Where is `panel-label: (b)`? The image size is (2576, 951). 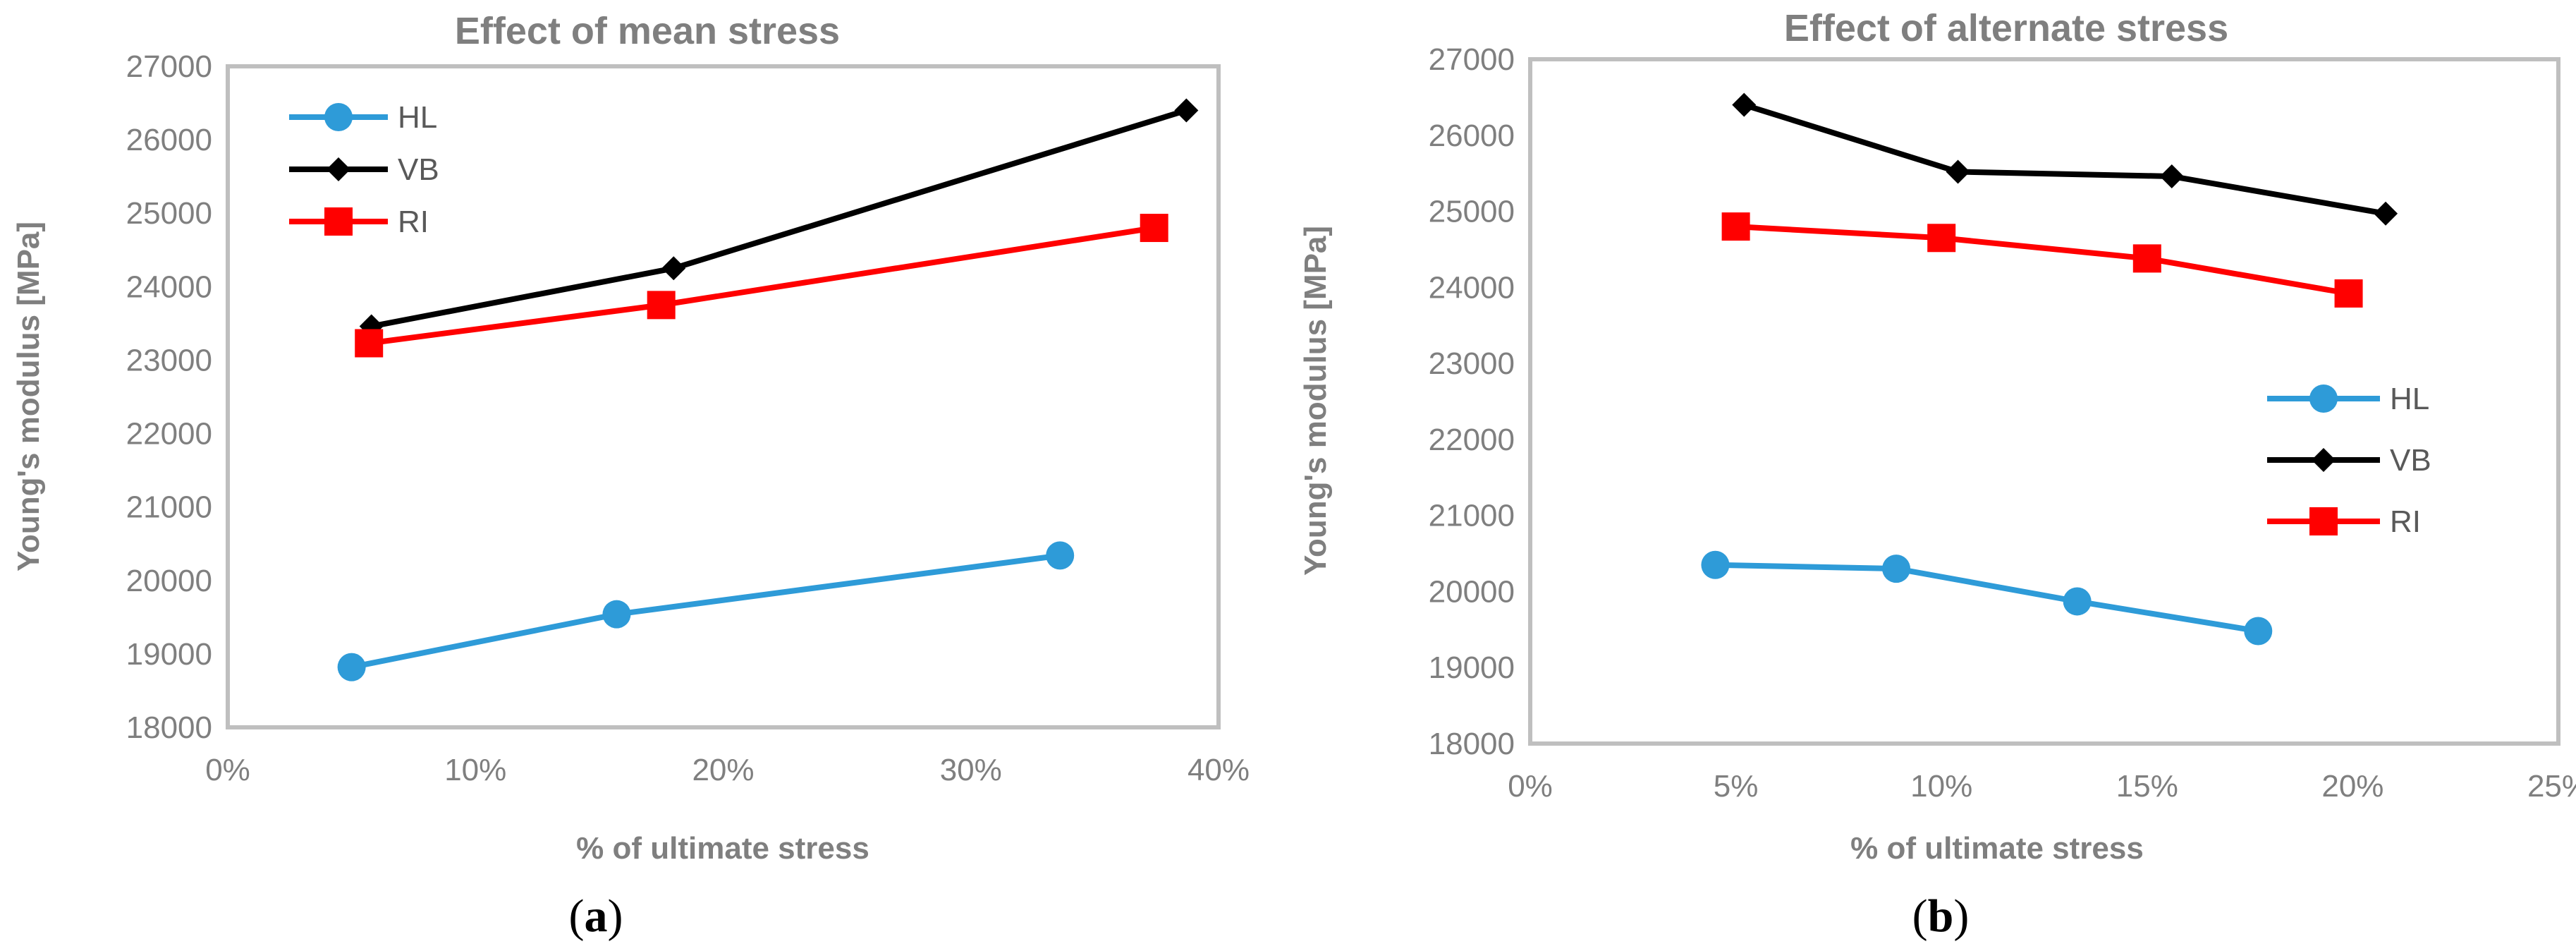 panel-label: (b) is located at coordinates (1941, 916).